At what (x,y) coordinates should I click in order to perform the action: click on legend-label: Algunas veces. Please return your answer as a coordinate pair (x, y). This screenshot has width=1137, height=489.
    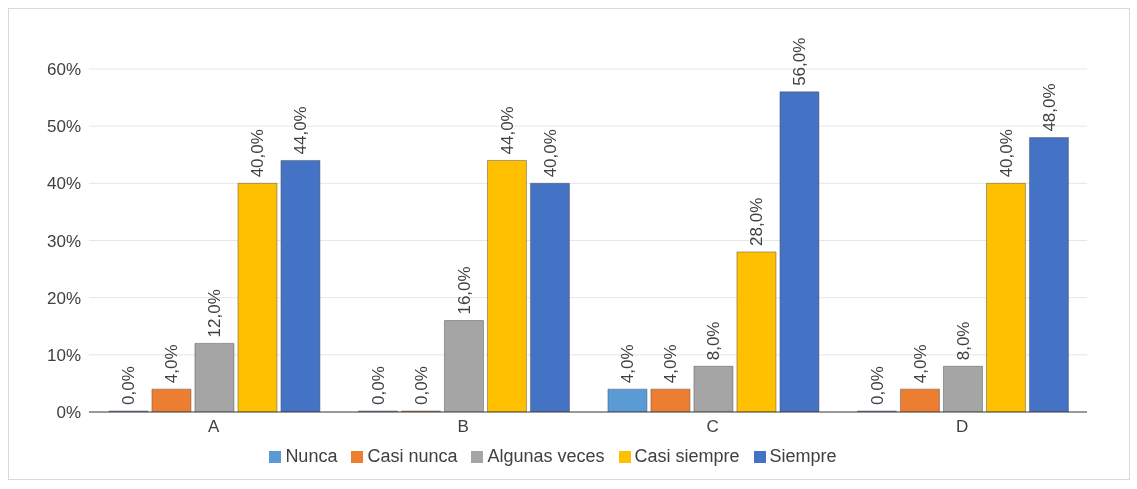
    Looking at the image, I should click on (546, 456).